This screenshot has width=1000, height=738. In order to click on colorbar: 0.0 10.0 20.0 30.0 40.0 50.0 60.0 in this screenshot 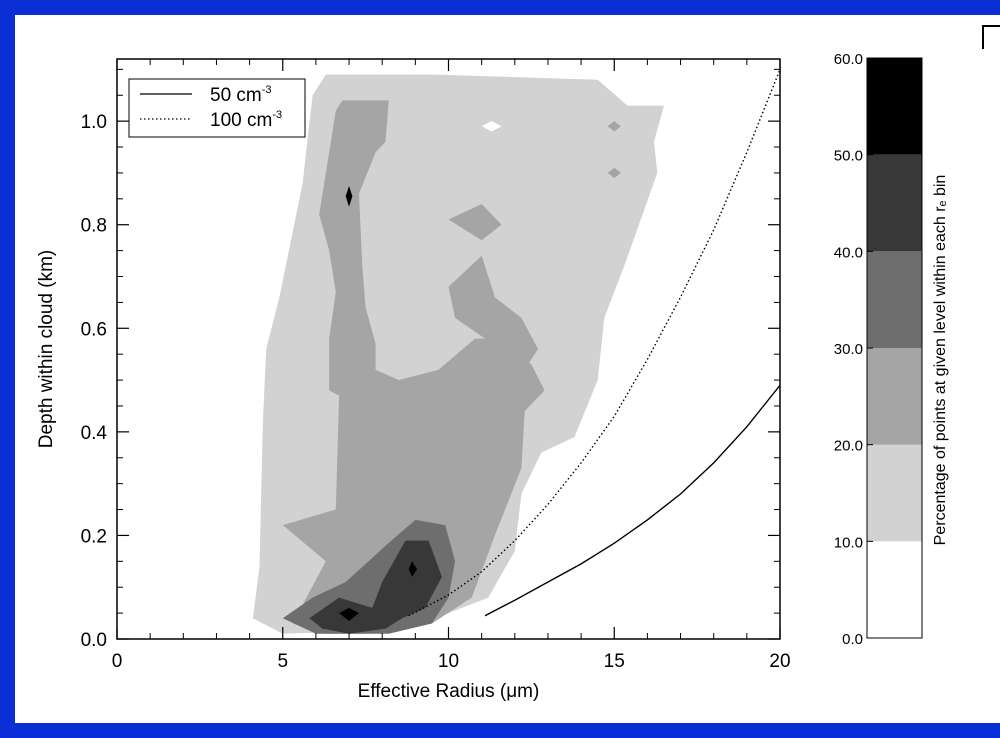, I will do `click(878, 349)`.